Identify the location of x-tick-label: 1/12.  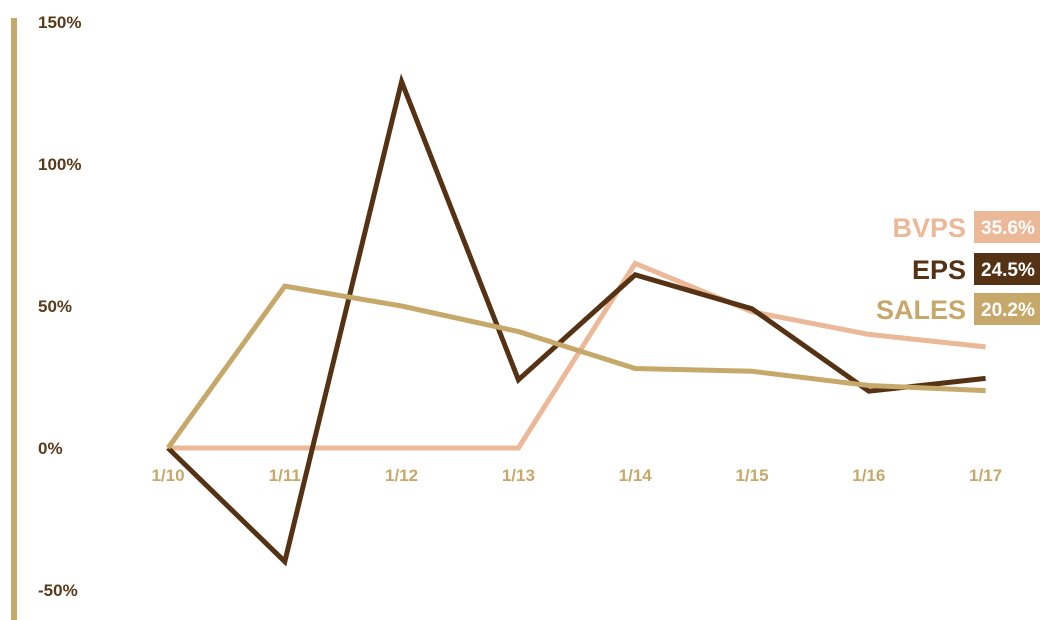
(401, 475).